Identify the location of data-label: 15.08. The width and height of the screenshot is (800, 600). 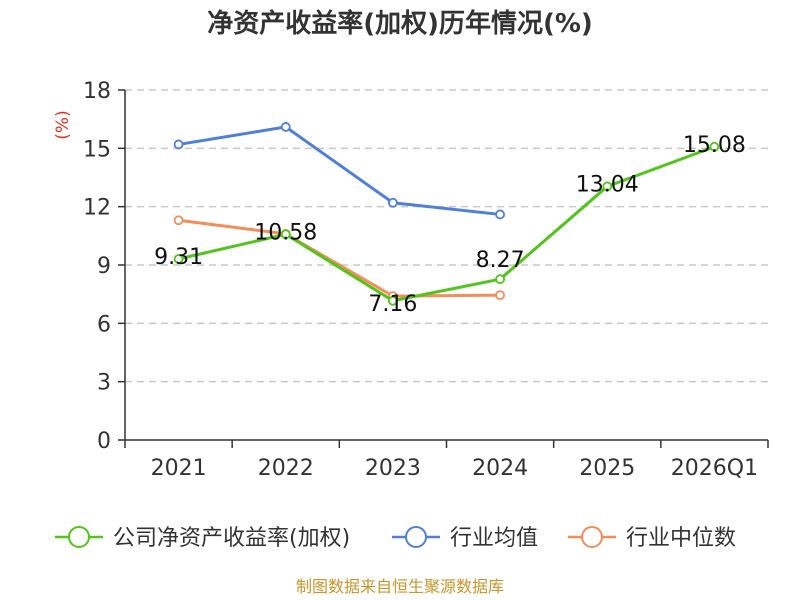
(714, 145).